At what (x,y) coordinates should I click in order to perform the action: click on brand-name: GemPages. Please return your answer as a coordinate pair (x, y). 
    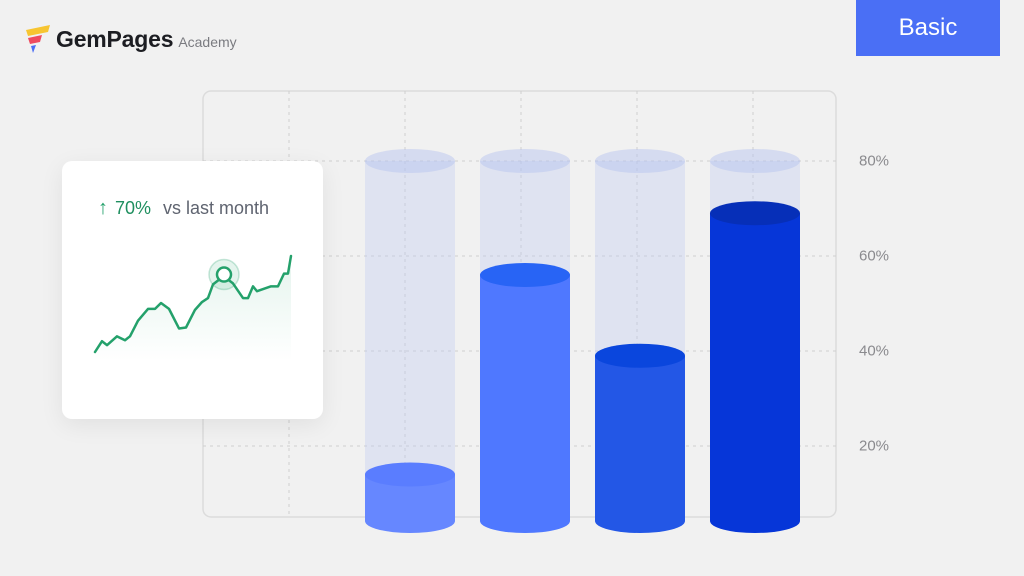
    Looking at the image, I should click on (115, 38).